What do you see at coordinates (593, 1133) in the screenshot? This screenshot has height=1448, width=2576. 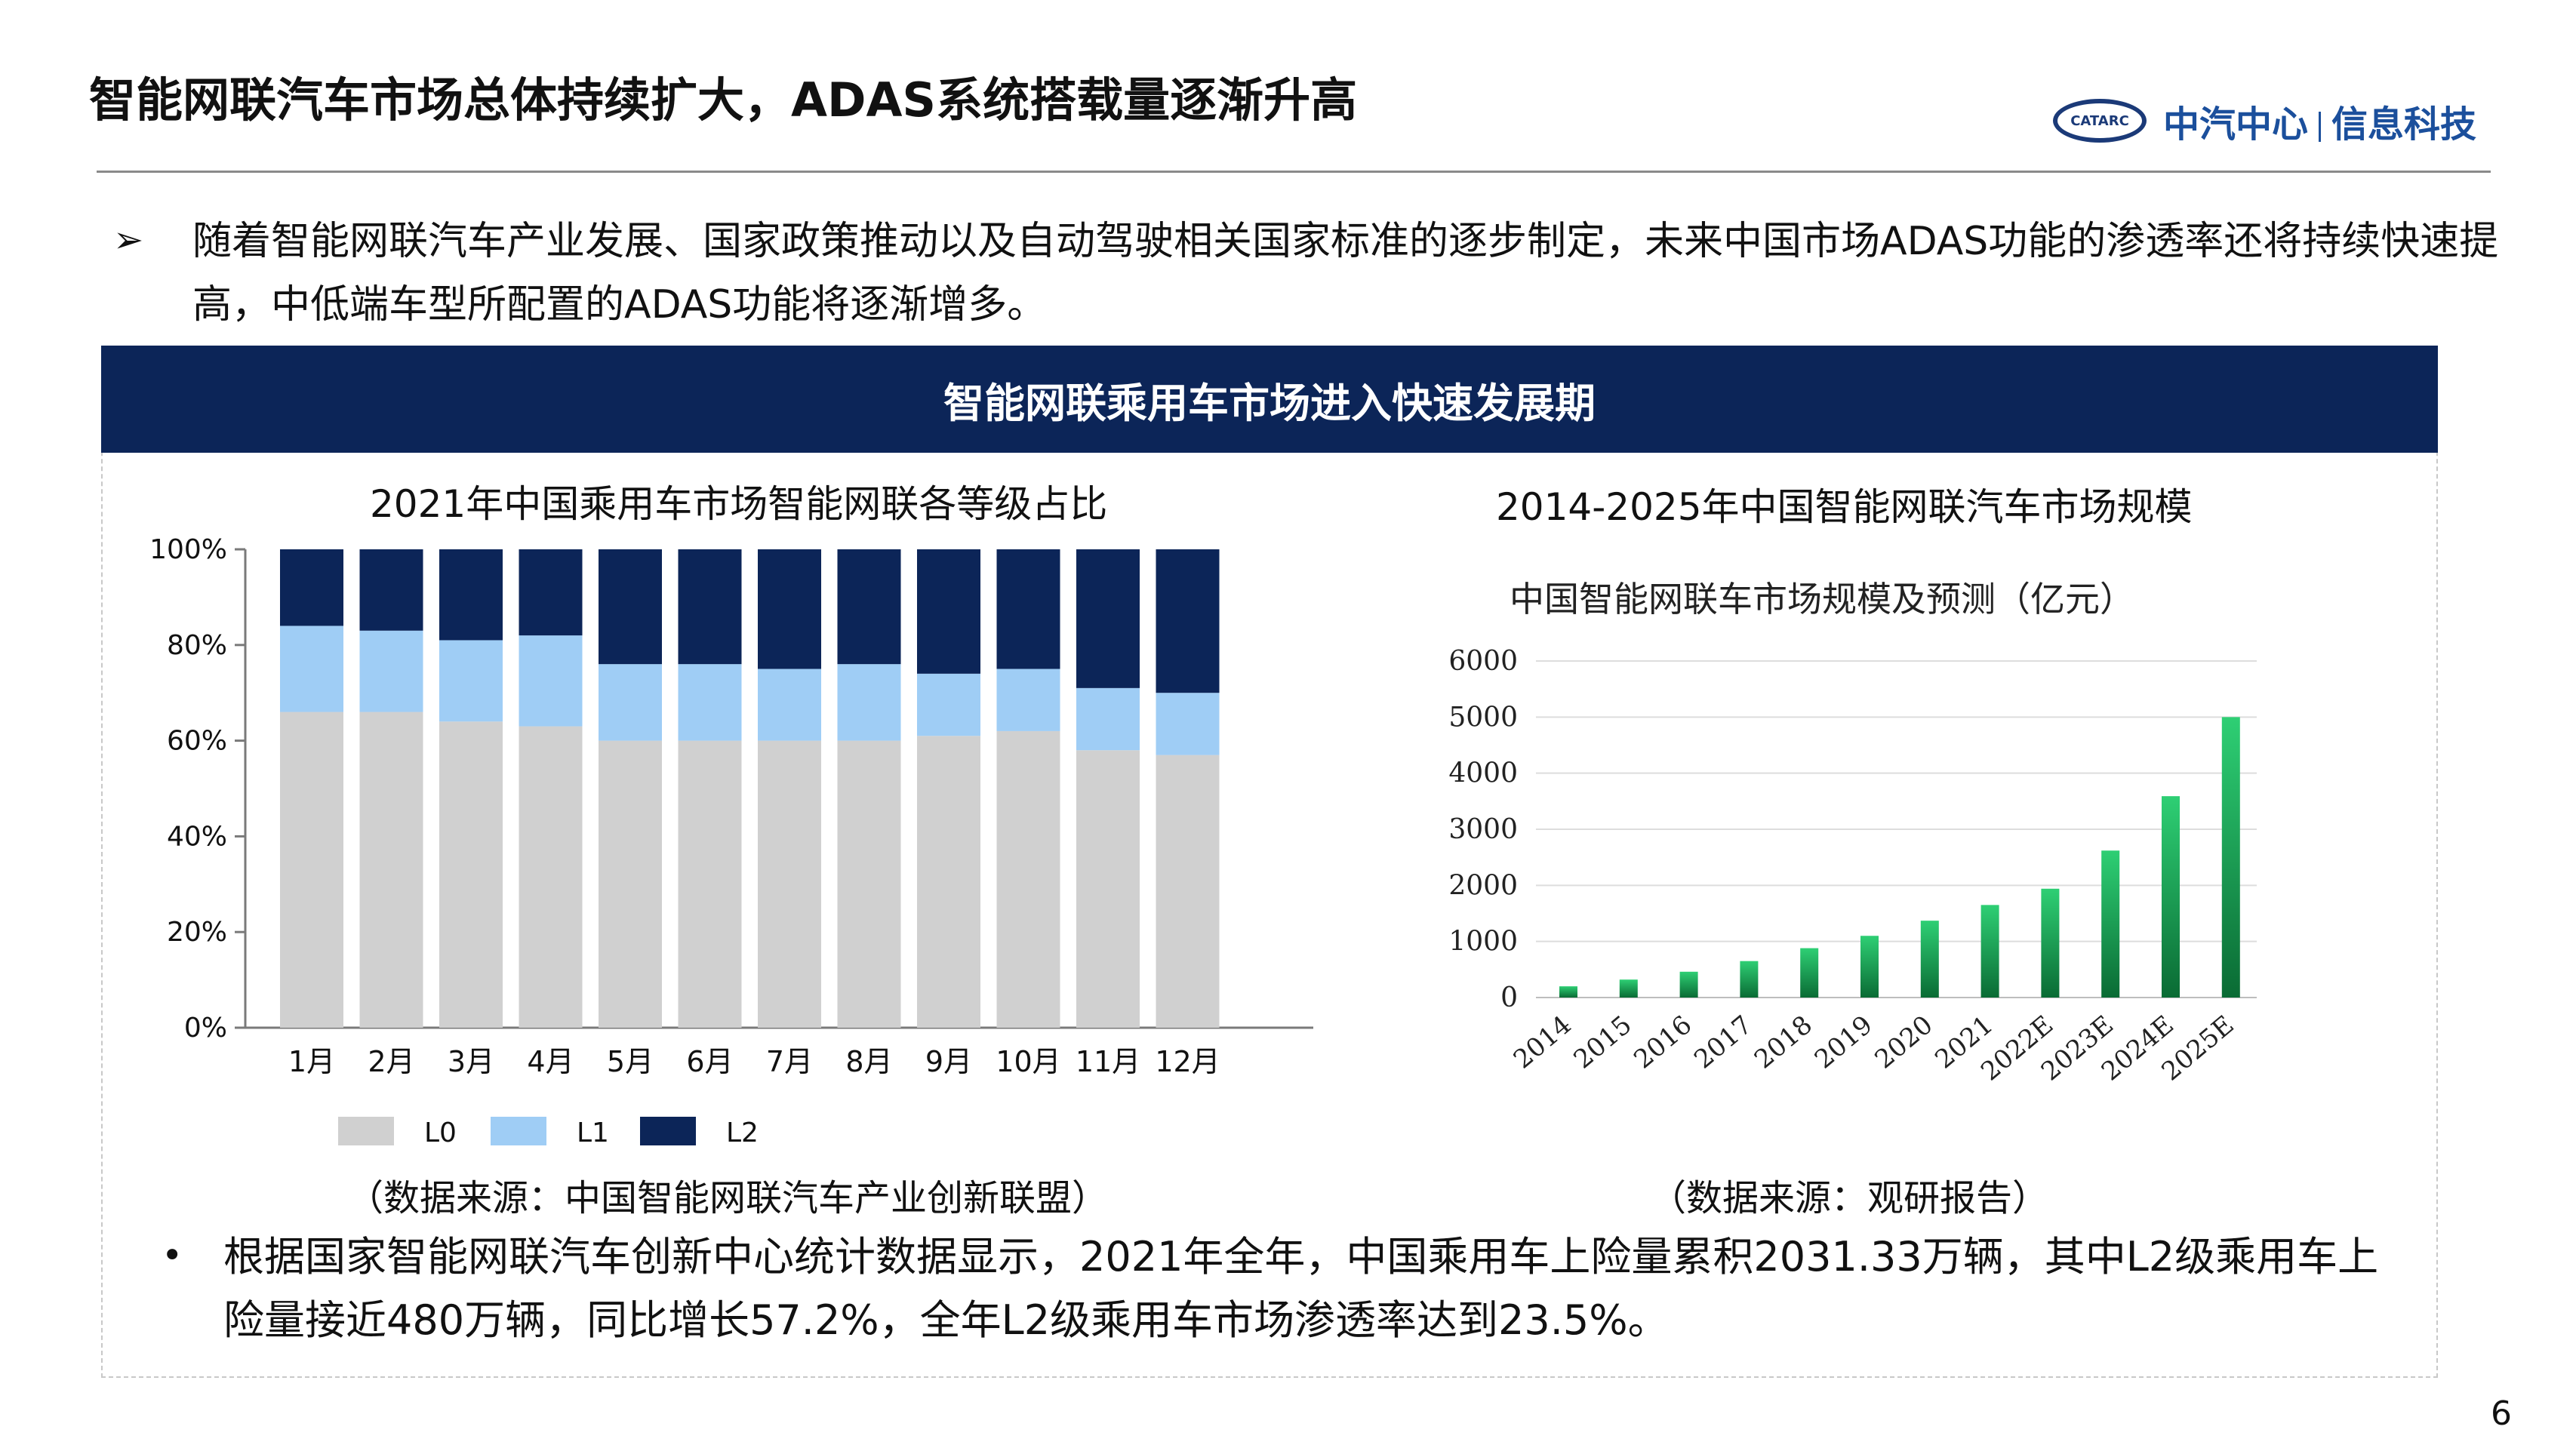 I see `chart1-legend-label: L1` at bounding box center [593, 1133].